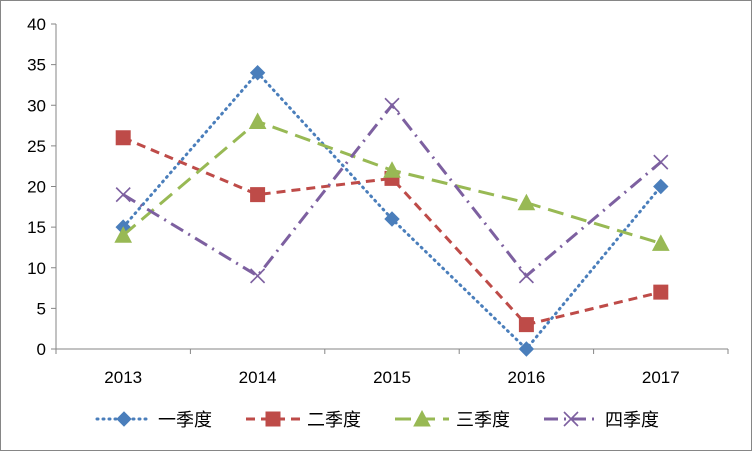 The image size is (752, 452). What do you see at coordinates (124, 419) in the screenshot?
I see `legend-marker-diamond` at bounding box center [124, 419].